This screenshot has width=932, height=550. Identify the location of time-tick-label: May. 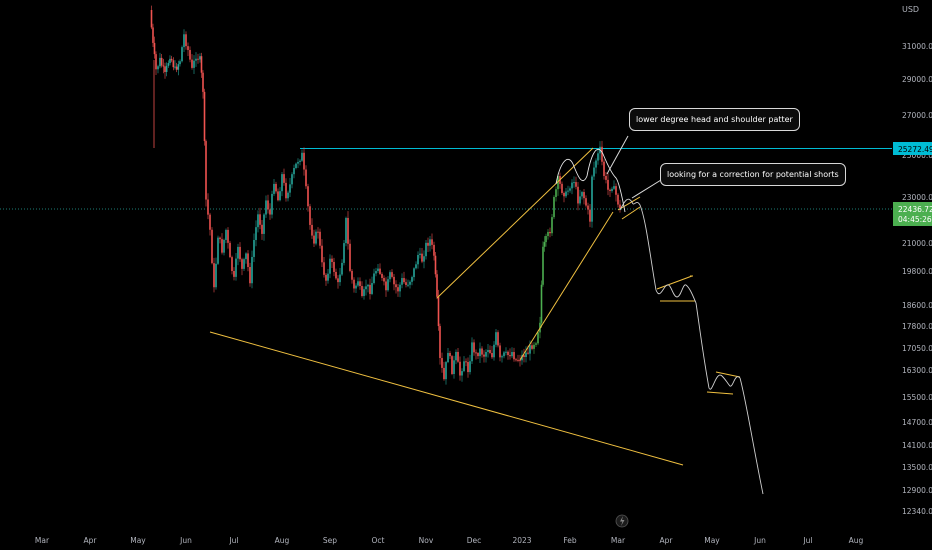
(712, 540).